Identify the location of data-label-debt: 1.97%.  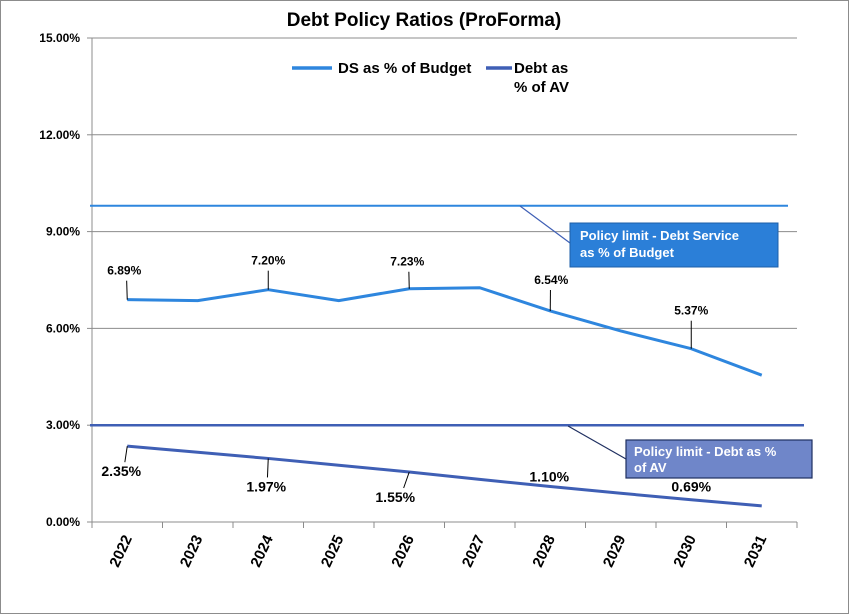
(266, 486).